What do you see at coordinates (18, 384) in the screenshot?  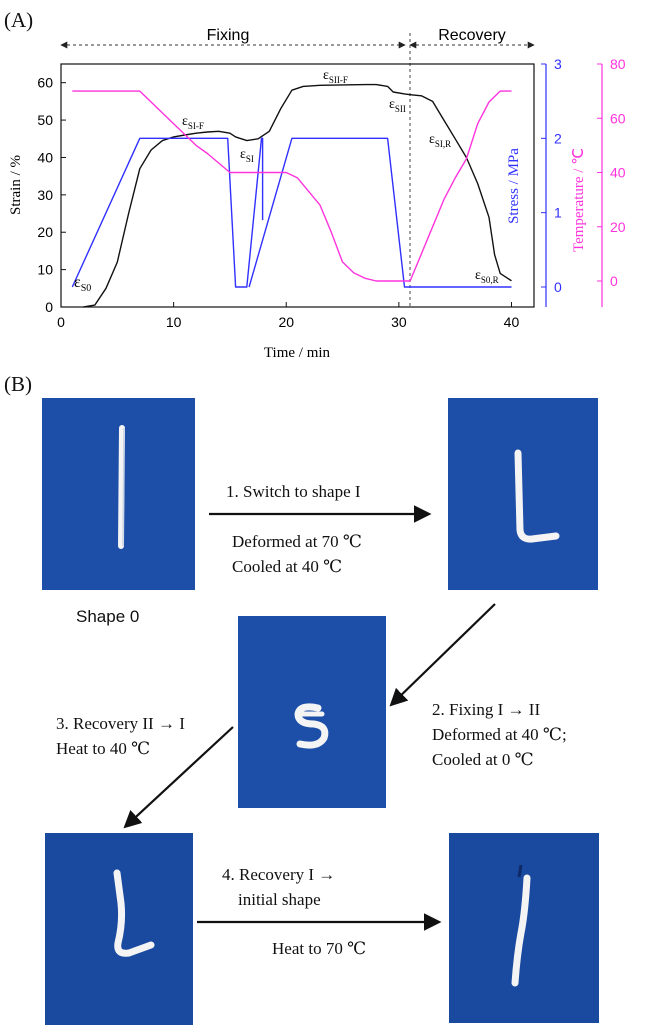 I see `panel-b-label: (B)` at bounding box center [18, 384].